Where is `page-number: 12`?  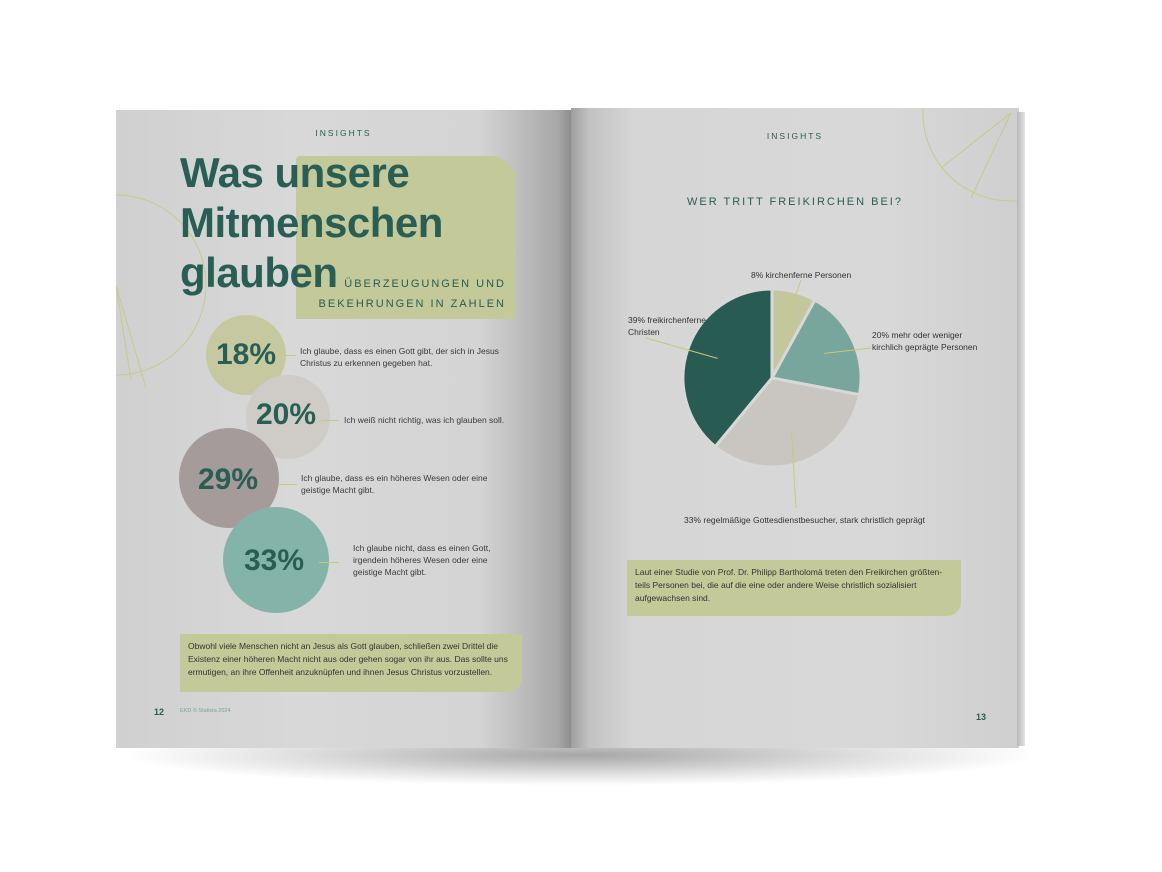 page-number: 12 is located at coordinates (159, 712).